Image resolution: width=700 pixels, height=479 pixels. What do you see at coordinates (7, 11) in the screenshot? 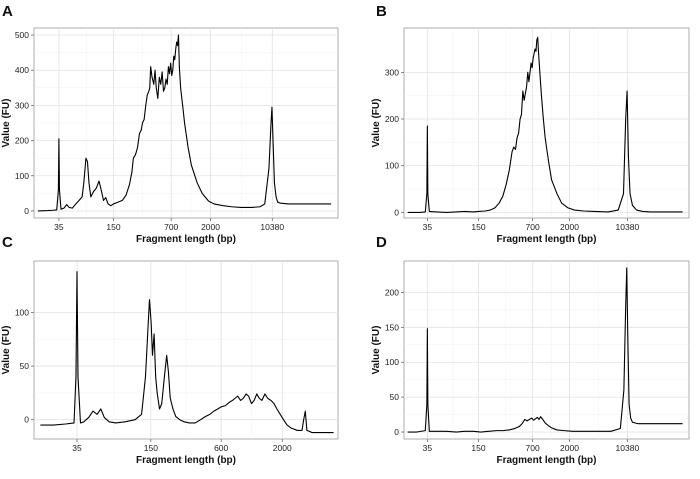
I see `panel-letter: A` at bounding box center [7, 11].